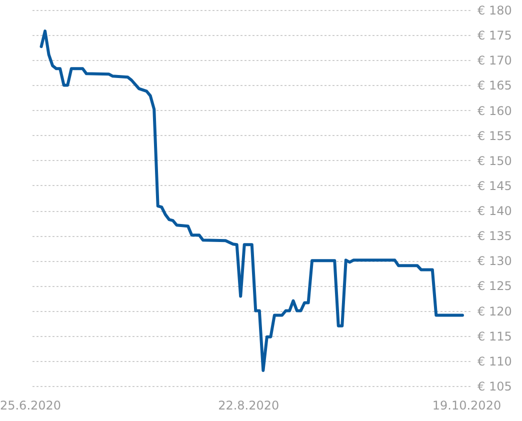 Image resolution: width=522 pixels, height=421 pixels. Describe the element at coordinates (495, 336) in the screenshot. I see `y-tick-label: € 115` at that location.